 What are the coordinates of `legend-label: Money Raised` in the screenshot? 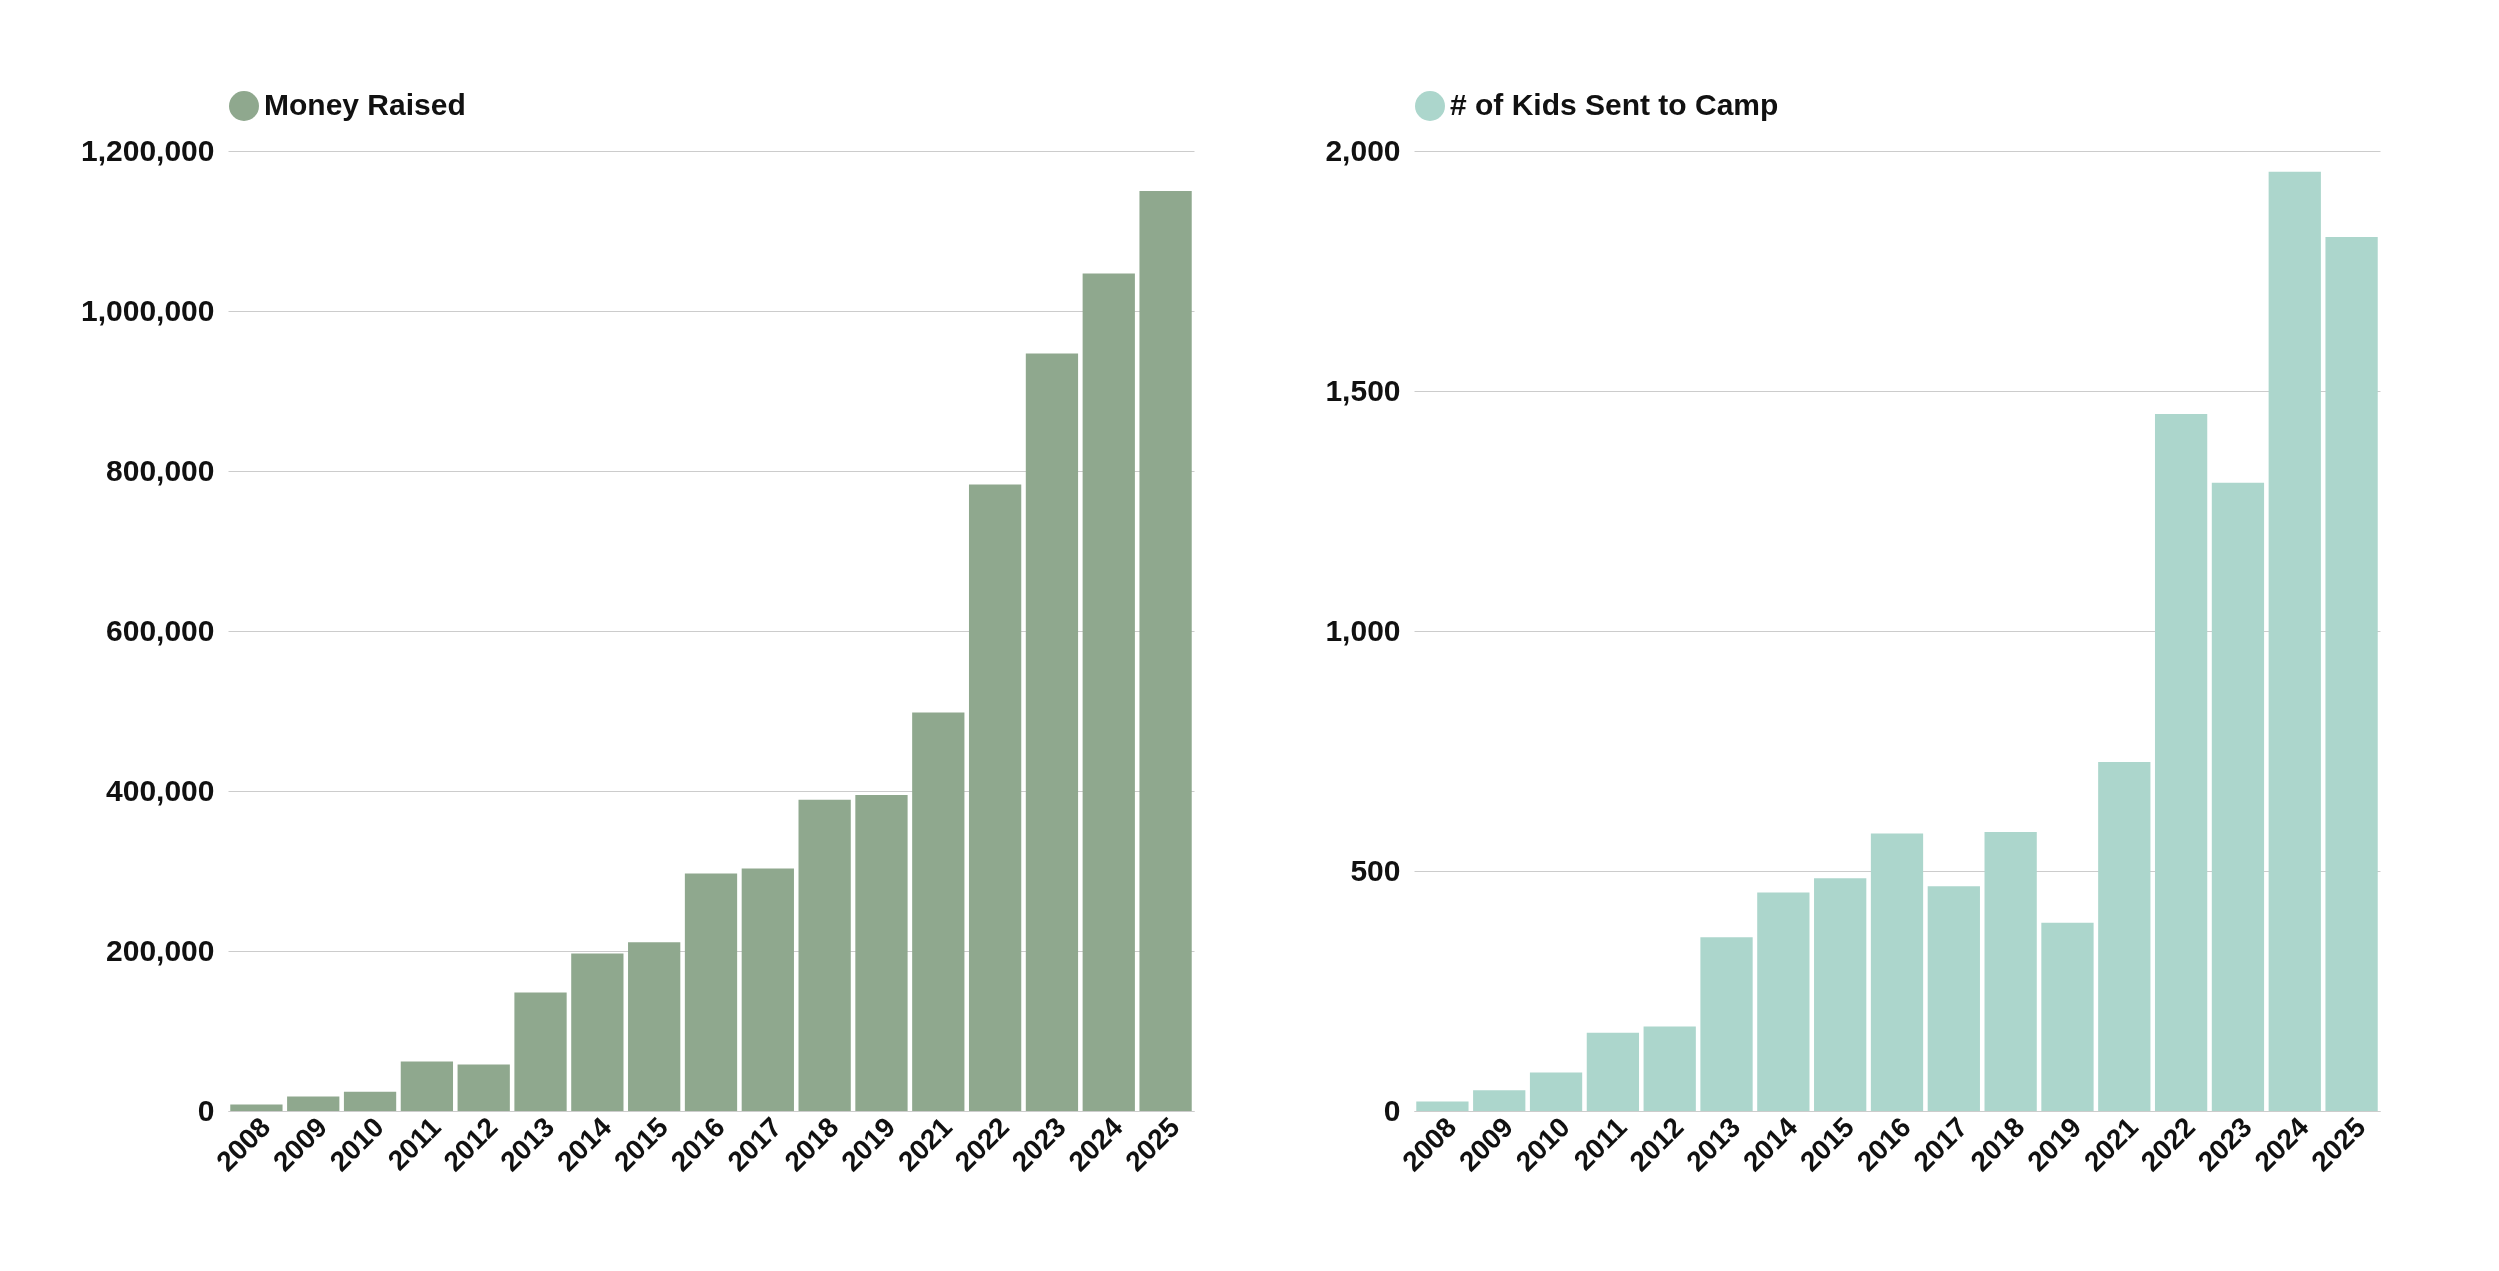 It's located at (365, 104).